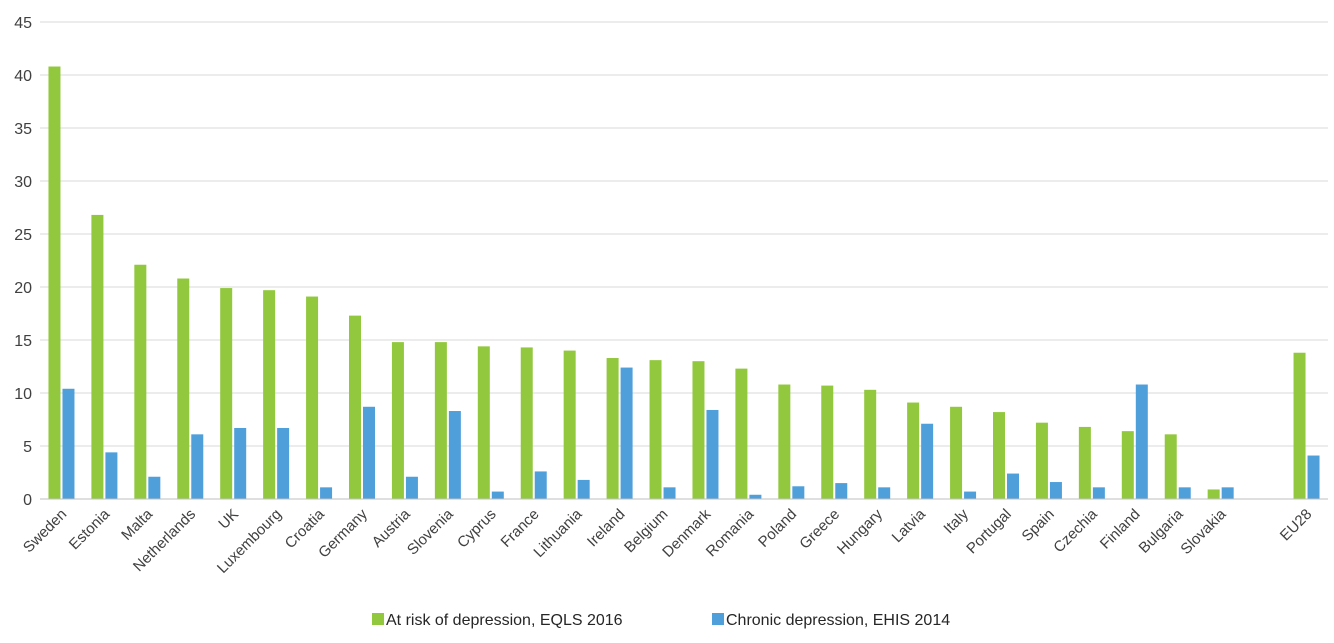  I want to click on bar-chronic-netherlands, so click(197, 466).